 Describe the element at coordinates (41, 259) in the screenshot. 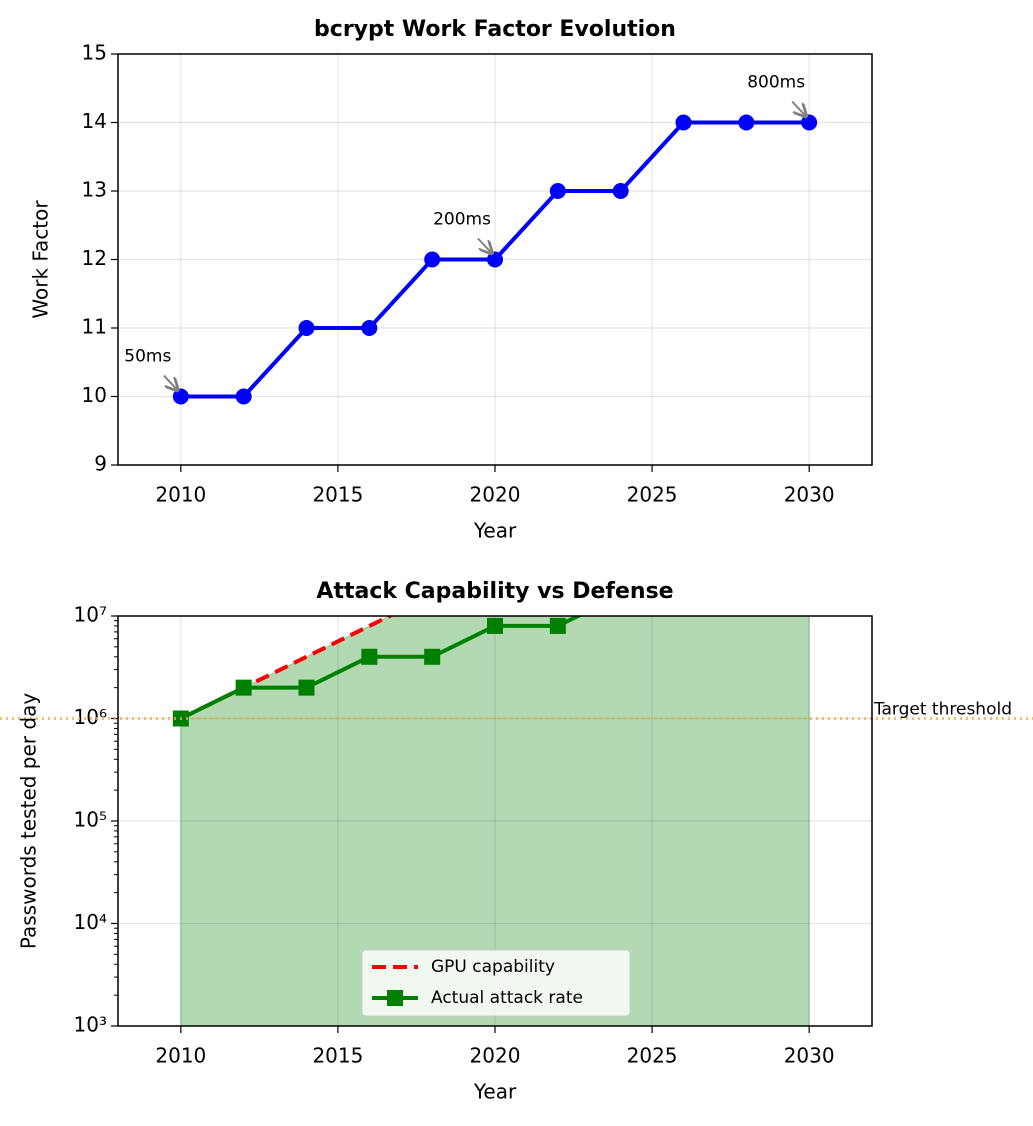

I see `y-axis-label: Work Factor` at that location.